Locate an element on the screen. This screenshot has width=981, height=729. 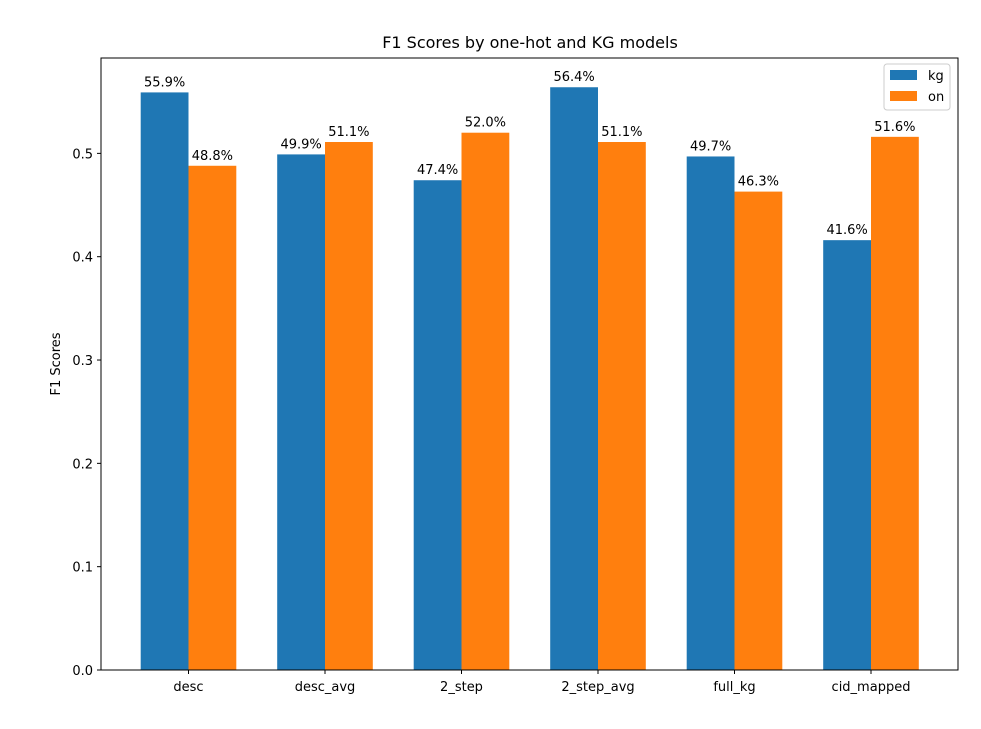
legend-swatch-kg is located at coordinates (903, 75).